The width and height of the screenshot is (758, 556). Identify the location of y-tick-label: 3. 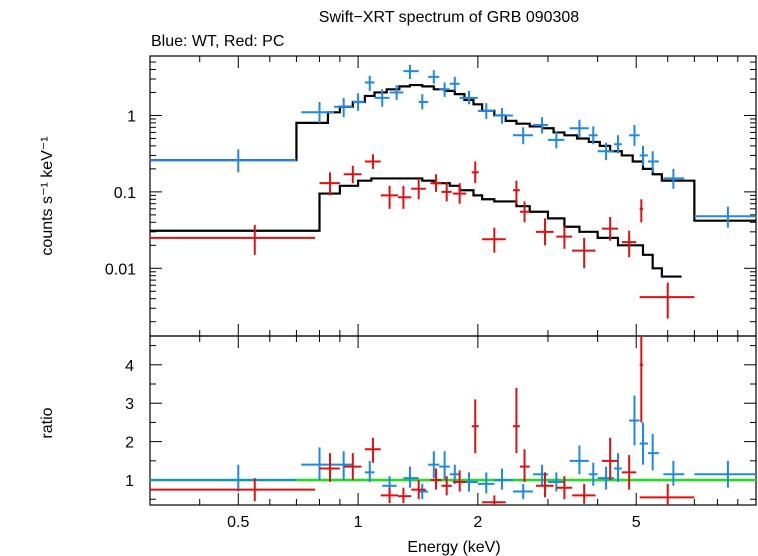
(129, 404).